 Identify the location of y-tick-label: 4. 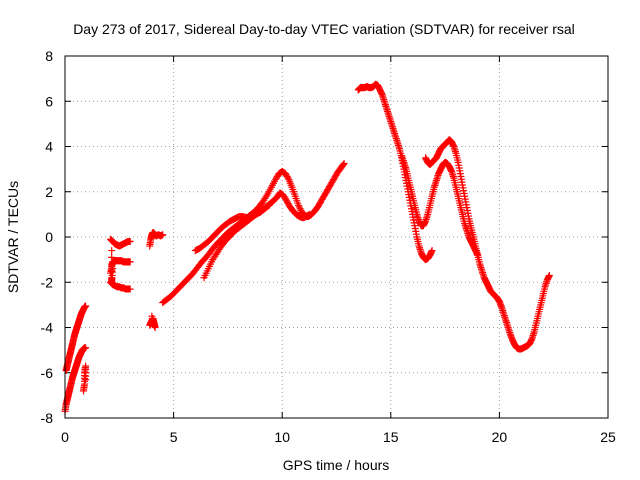
(49, 147).